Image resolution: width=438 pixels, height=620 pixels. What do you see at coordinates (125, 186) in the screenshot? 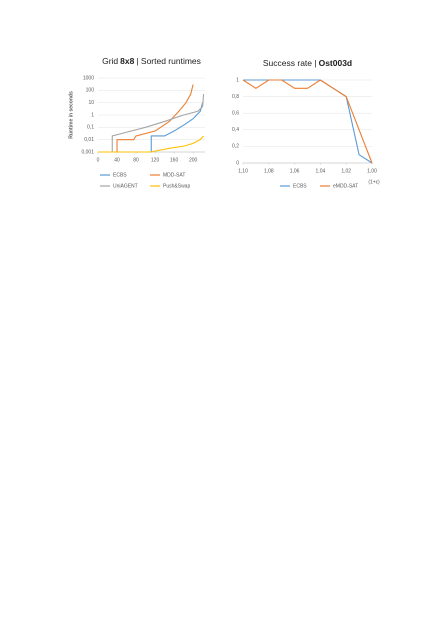
I see `legend-label: UniAGENT` at bounding box center [125, 186].